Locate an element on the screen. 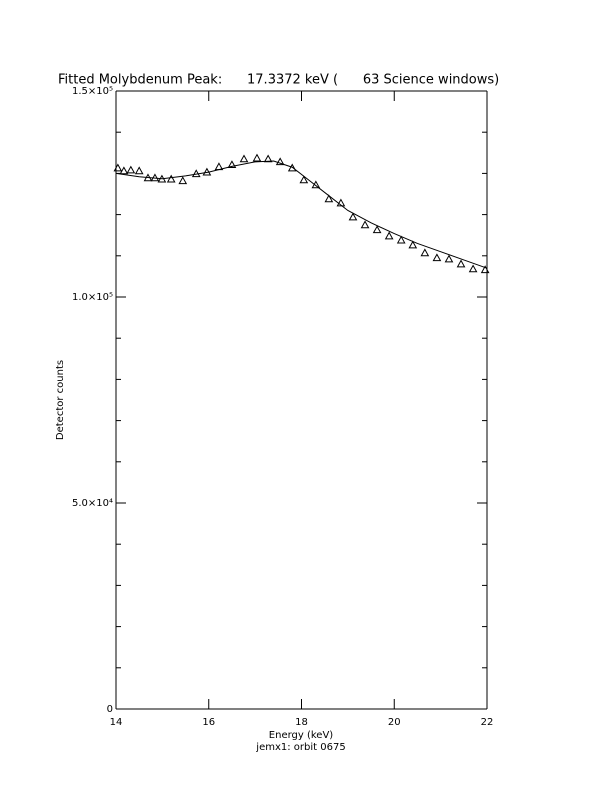 This screenshot has height=792, width=612. x-tick-label: 14 is located at coordinates (116, 722).